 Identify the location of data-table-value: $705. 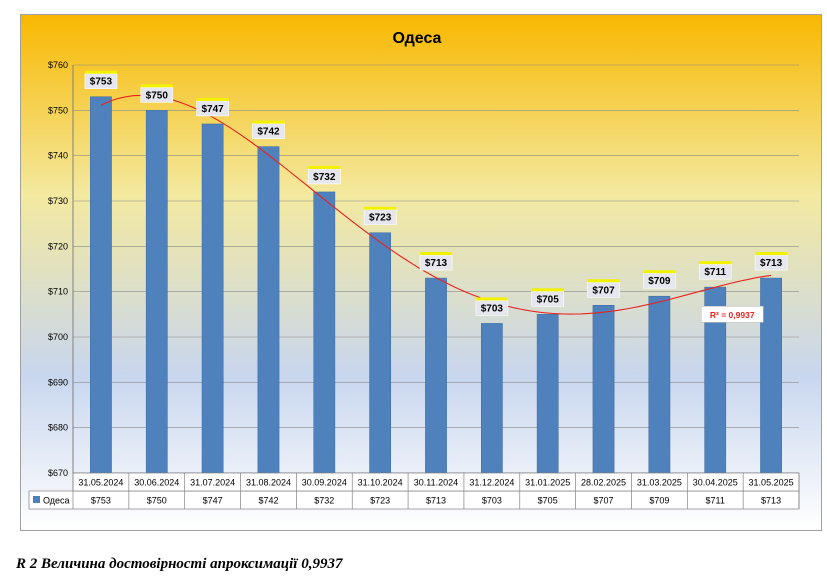
(548, 501).